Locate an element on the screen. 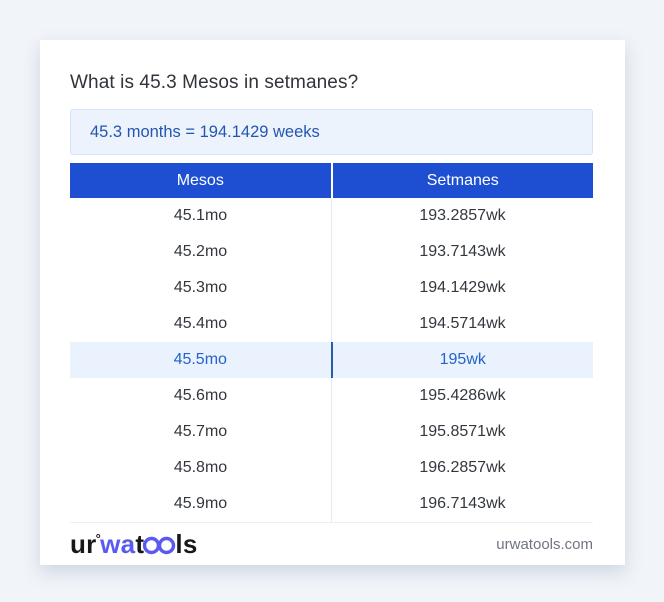 This screenshot has height=602, width=664. mesos-cell: 45.3mo is located at coordinates (201, 288).